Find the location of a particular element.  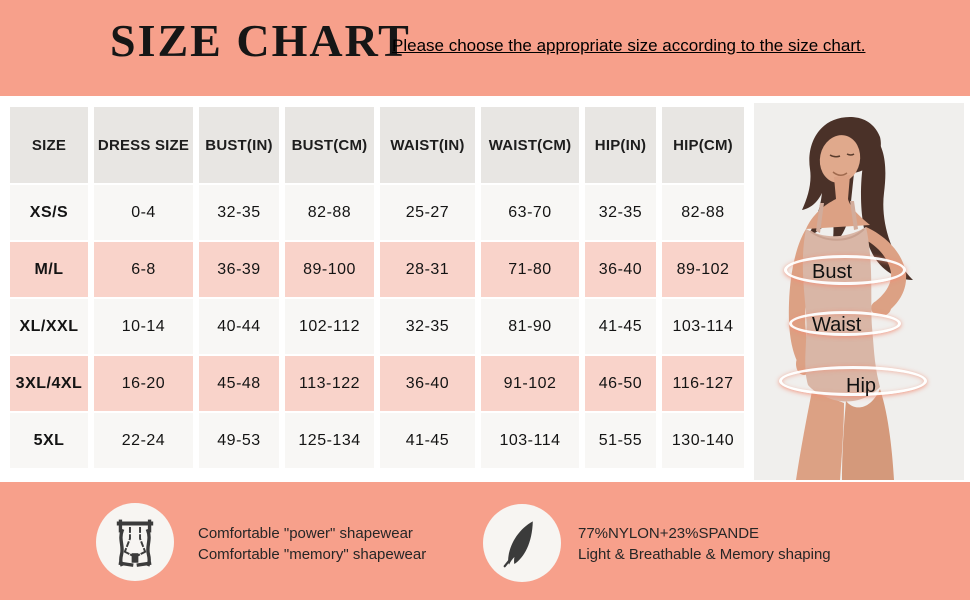

value-cell: 89-102 is located at coordinates (703, 269).